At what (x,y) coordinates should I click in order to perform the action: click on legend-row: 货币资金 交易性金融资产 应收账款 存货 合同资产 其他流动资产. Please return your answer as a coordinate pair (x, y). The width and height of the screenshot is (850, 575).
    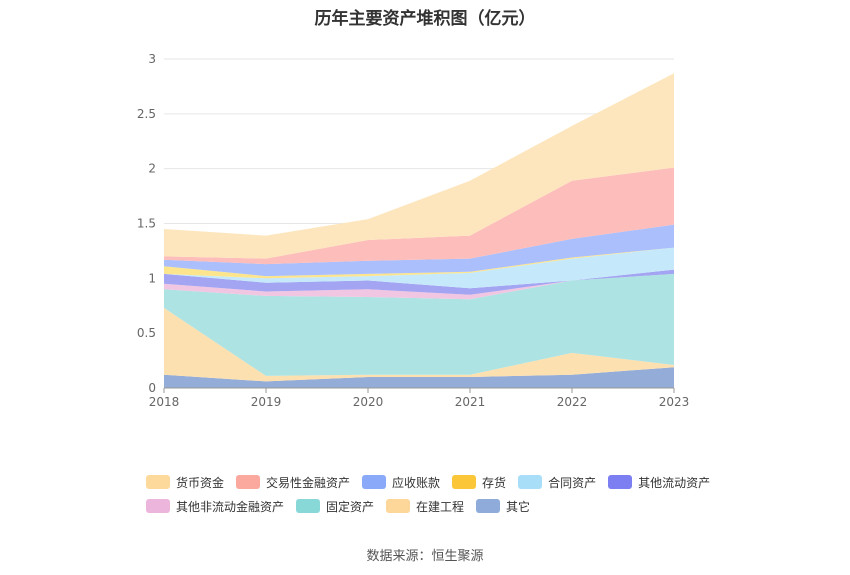
    Looking at the image, I should click on (446, 482).